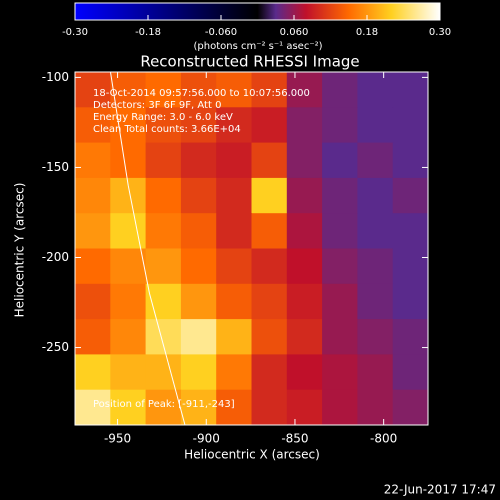  What do you see at coordinates (206, 439) in the screenshot?
I see `x-tick-label: -900` at bounding box center [206, 439].